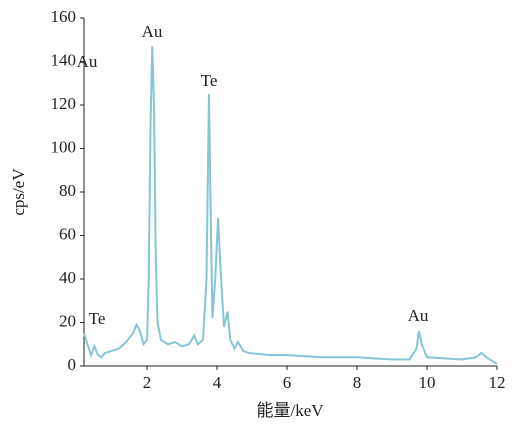 The height and width of the screenshot is (427, 512). What do you see at coordinates (67, 277) in the screenshot?
I see `y-tick-label: 40` at bounding box center [67, 277].